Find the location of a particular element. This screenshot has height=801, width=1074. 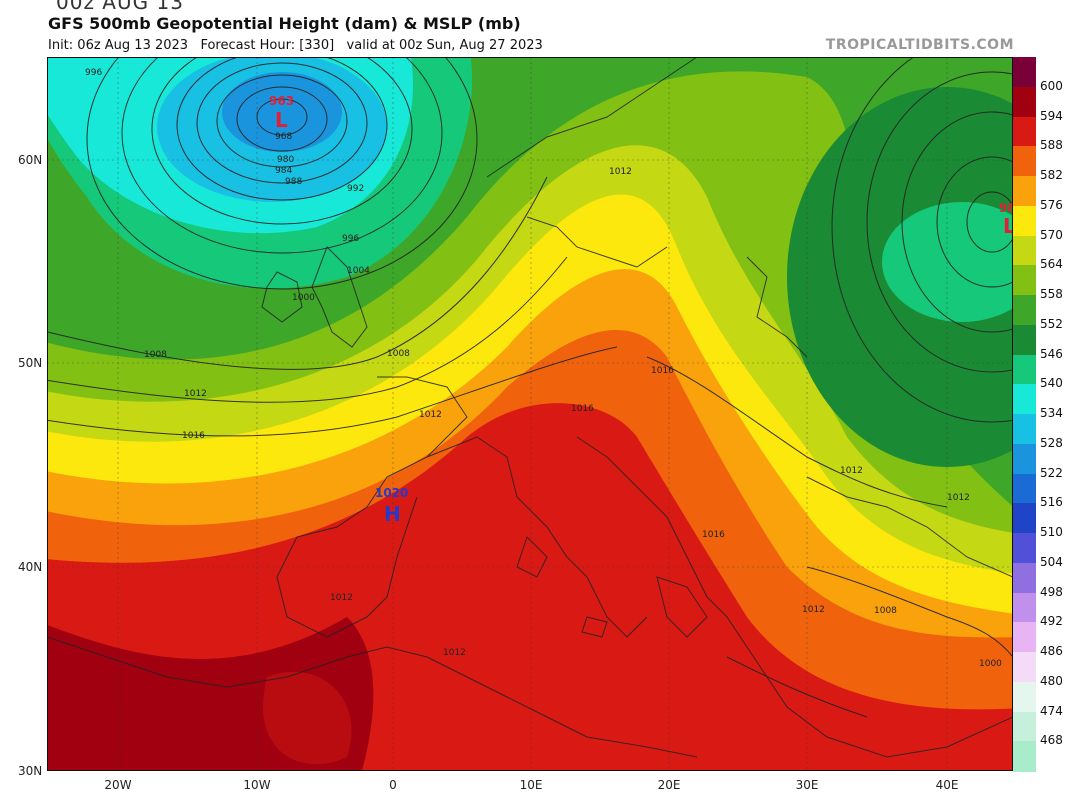

low-pressure-marker-east: L is located at coordinates (1008, 226).